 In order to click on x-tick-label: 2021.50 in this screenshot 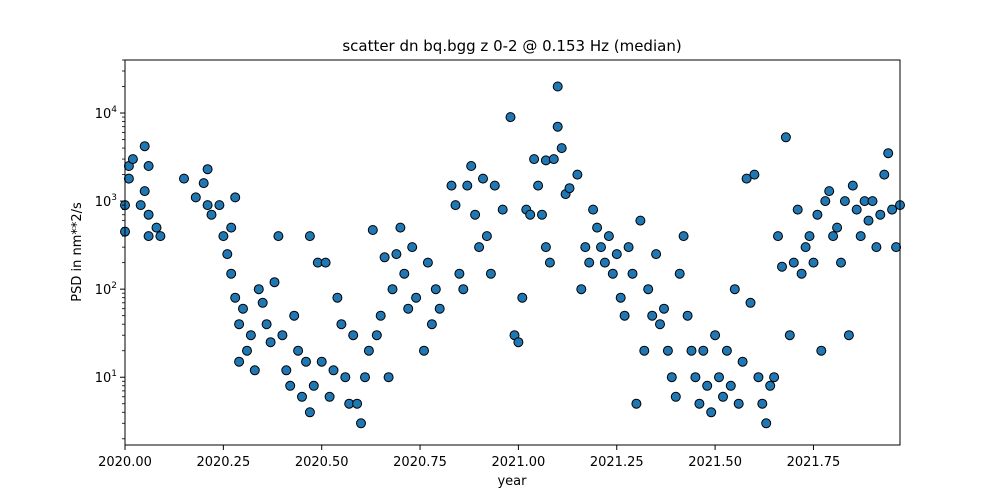, I will do `click(715, 462)`.